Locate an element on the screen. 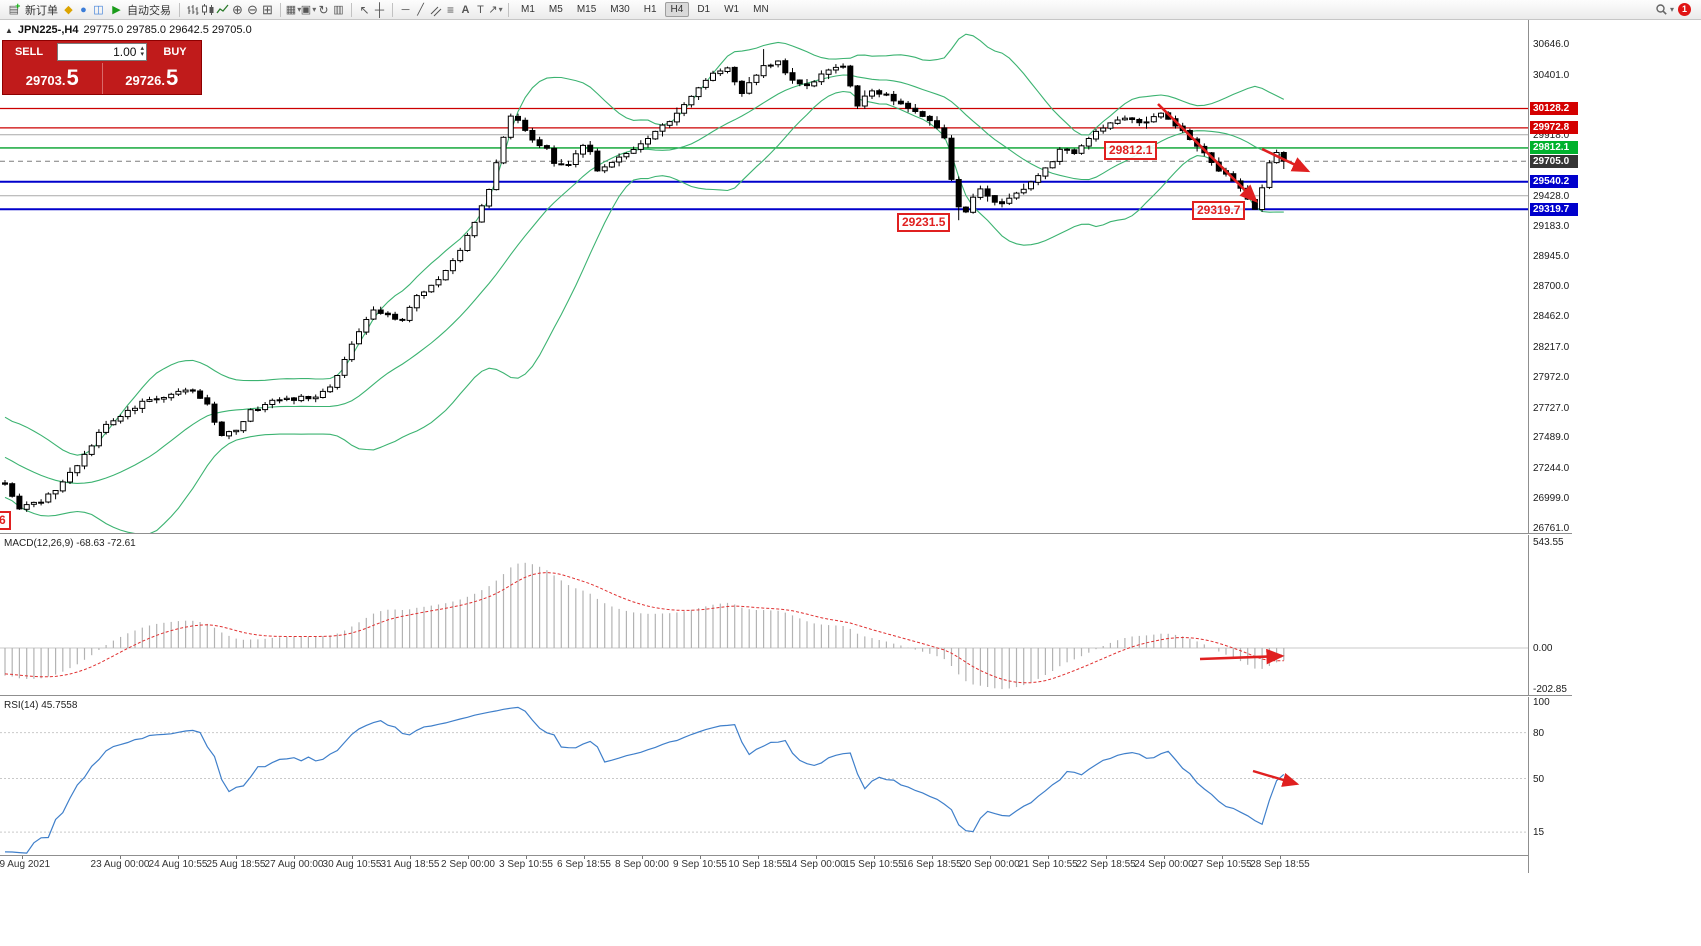  buy-price-big-digit: 5 is located at coordinates (172, 77).